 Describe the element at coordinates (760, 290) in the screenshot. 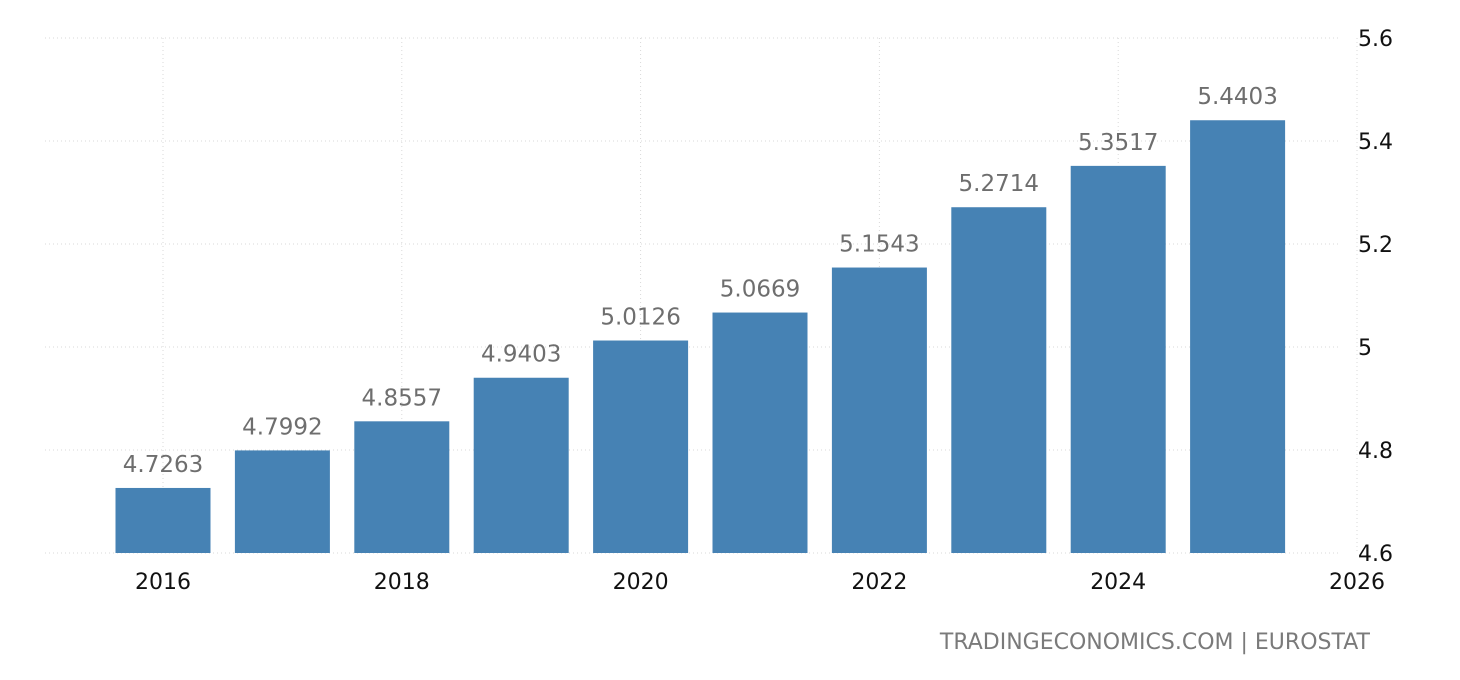

I see `data-label-2021: 5.0669` at that location.